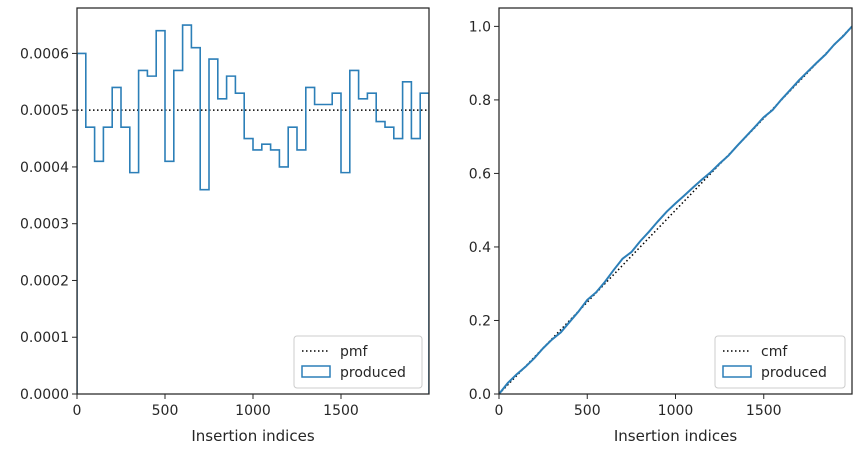  Describe the element at coordinates (480, 248) in the screenshot. I see `y-tick-label: 0.4` at that location.